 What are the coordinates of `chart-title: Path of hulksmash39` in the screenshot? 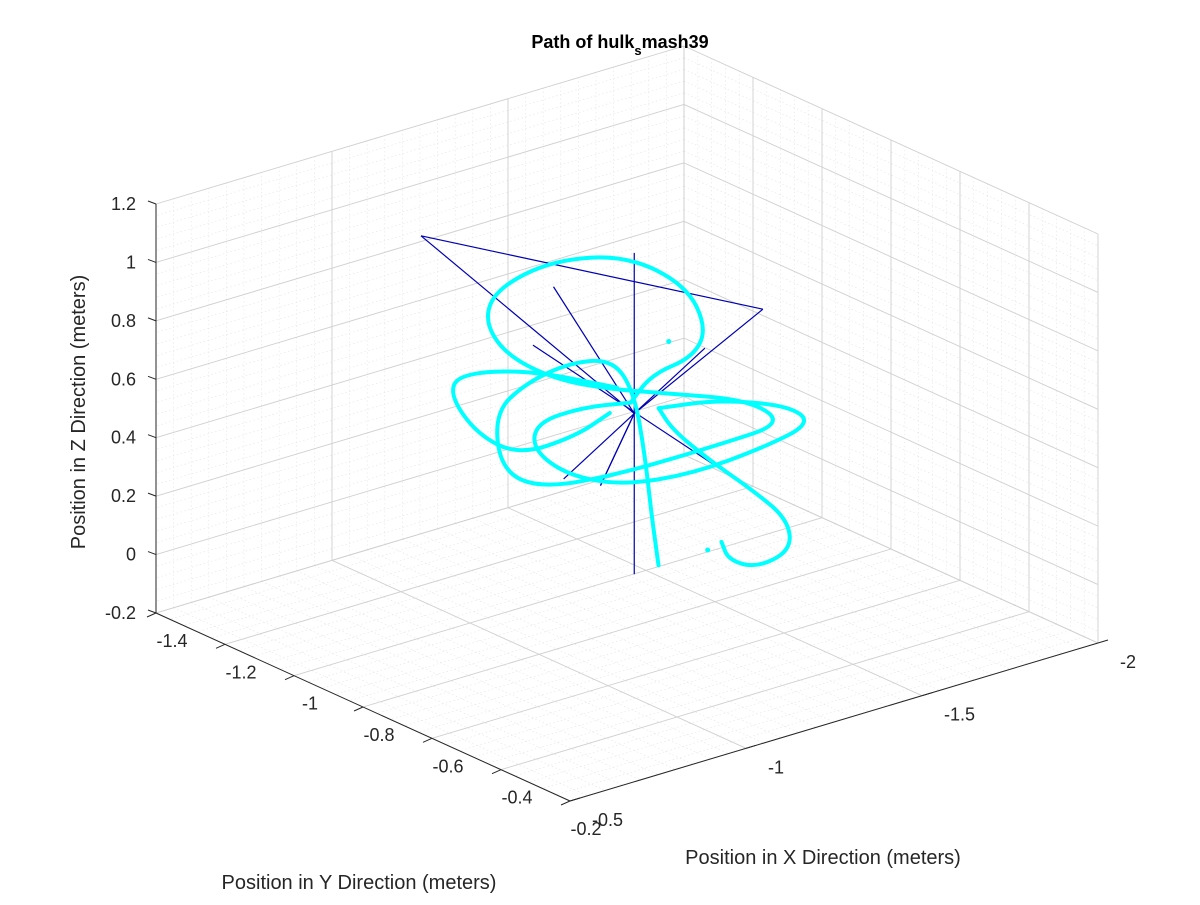 It's located at (619, 45).